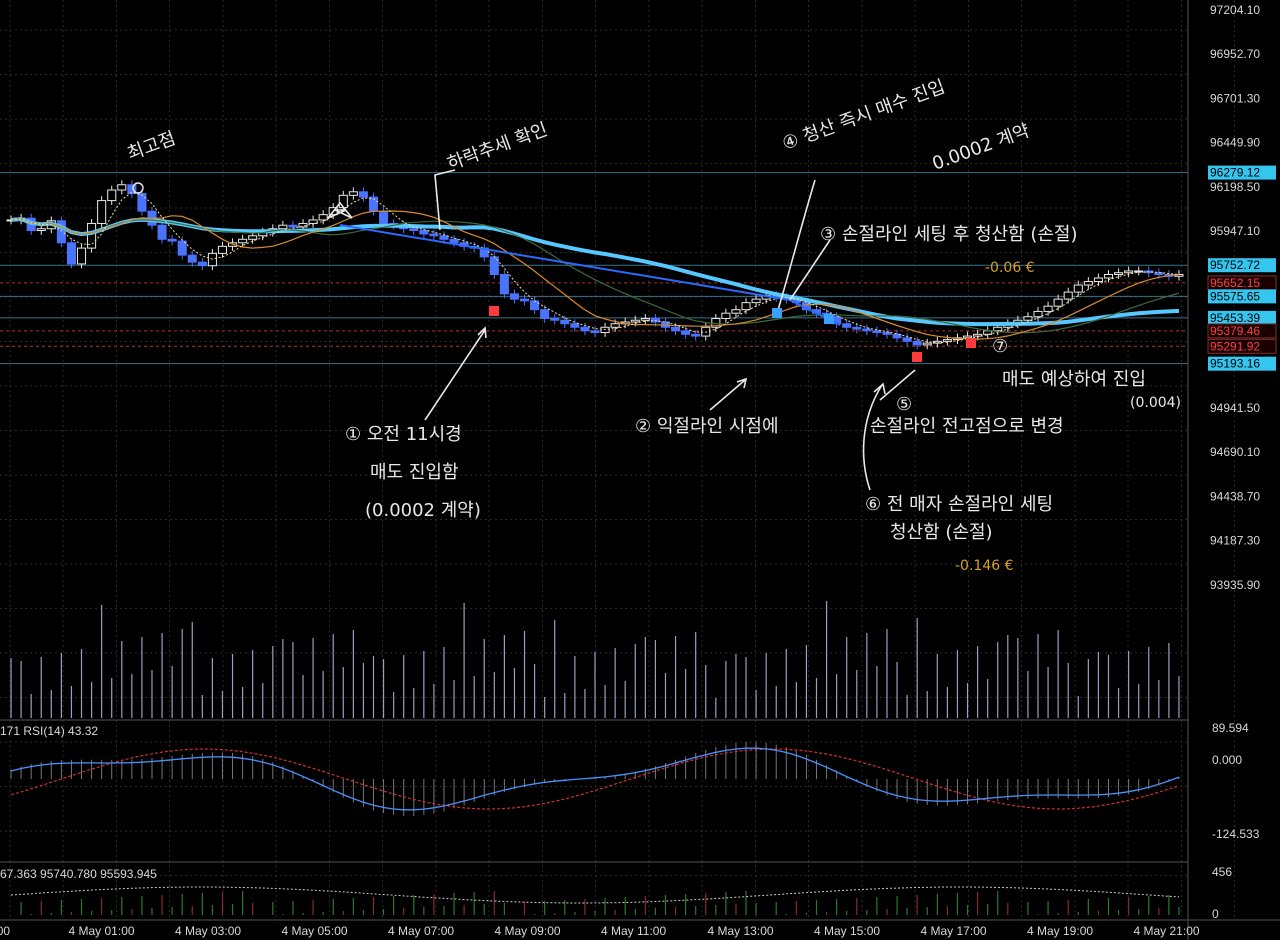  I want to click on trend-line, so click(590, 275).